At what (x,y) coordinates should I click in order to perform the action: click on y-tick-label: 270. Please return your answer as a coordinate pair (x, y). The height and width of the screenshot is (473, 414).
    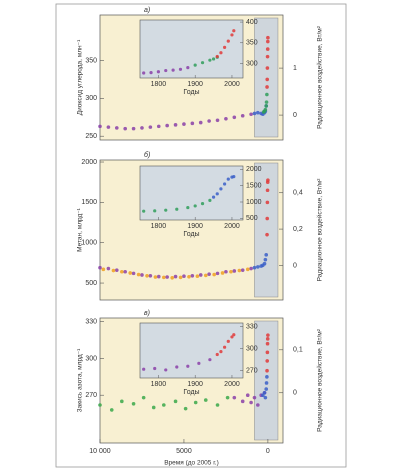
    Looking at the image, I should click on (91, 395).